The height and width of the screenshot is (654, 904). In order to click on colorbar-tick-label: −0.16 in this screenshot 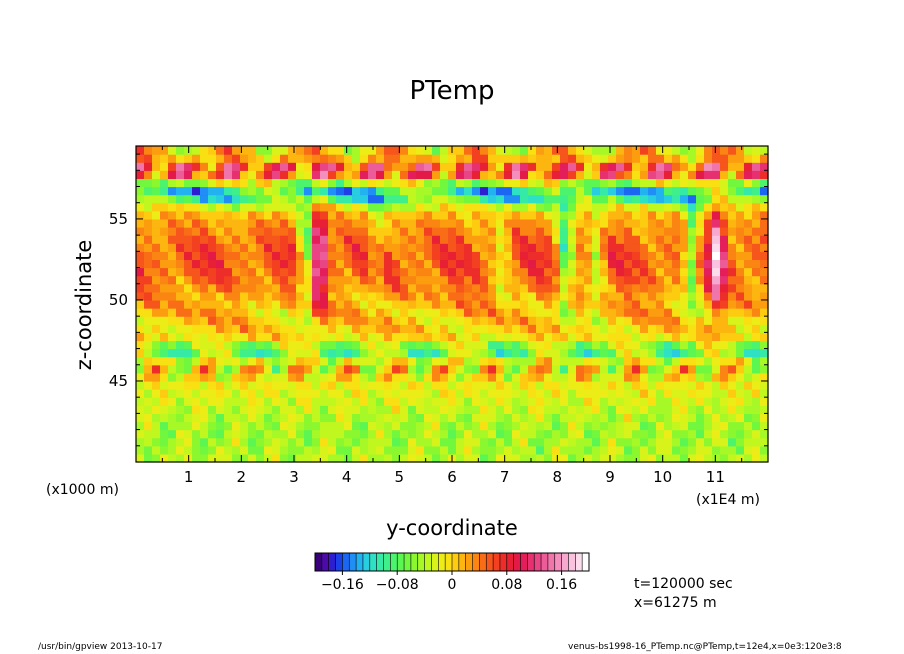, I will do `click(342, 585)`.